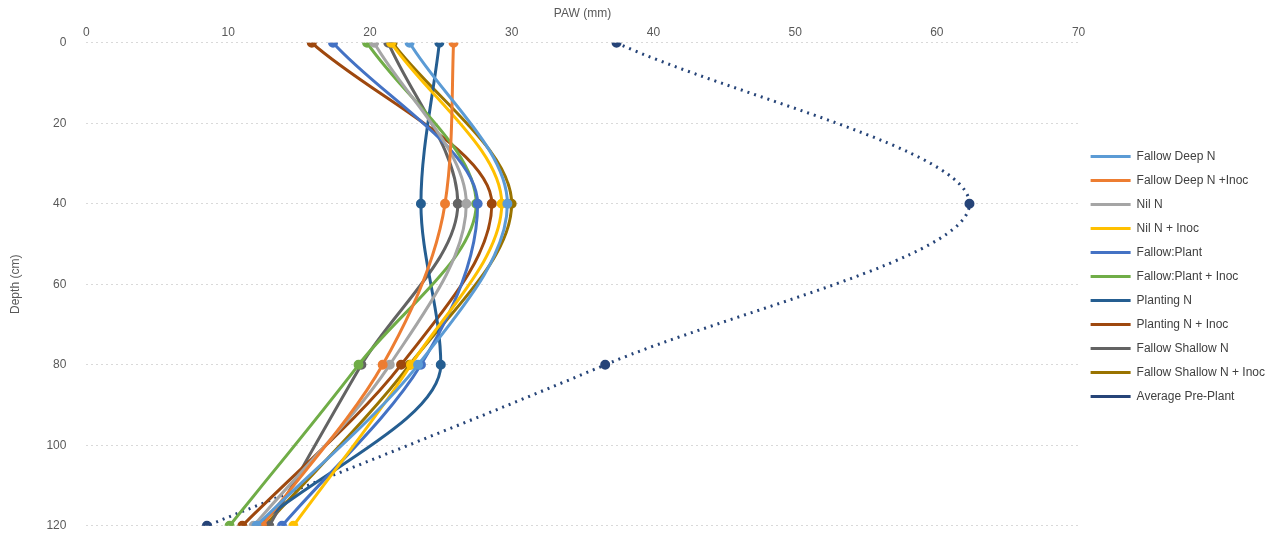 This screenshot has height=553, width=1279. What do you see at coordinates (370, 31) in the screenshot?
I see `x-tick-label: 20` at bounding box center [370, 31].